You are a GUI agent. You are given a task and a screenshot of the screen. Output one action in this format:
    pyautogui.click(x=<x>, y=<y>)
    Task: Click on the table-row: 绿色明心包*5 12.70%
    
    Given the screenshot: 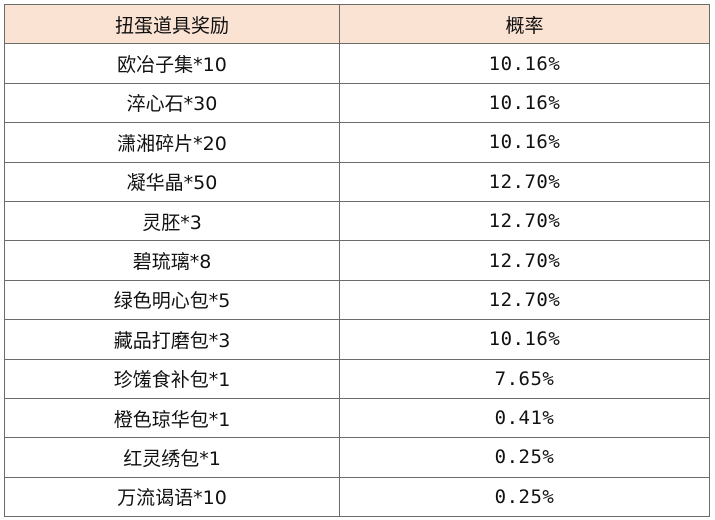 What is the action you would take?
    pyautogui.click(x=357, y=300)
    